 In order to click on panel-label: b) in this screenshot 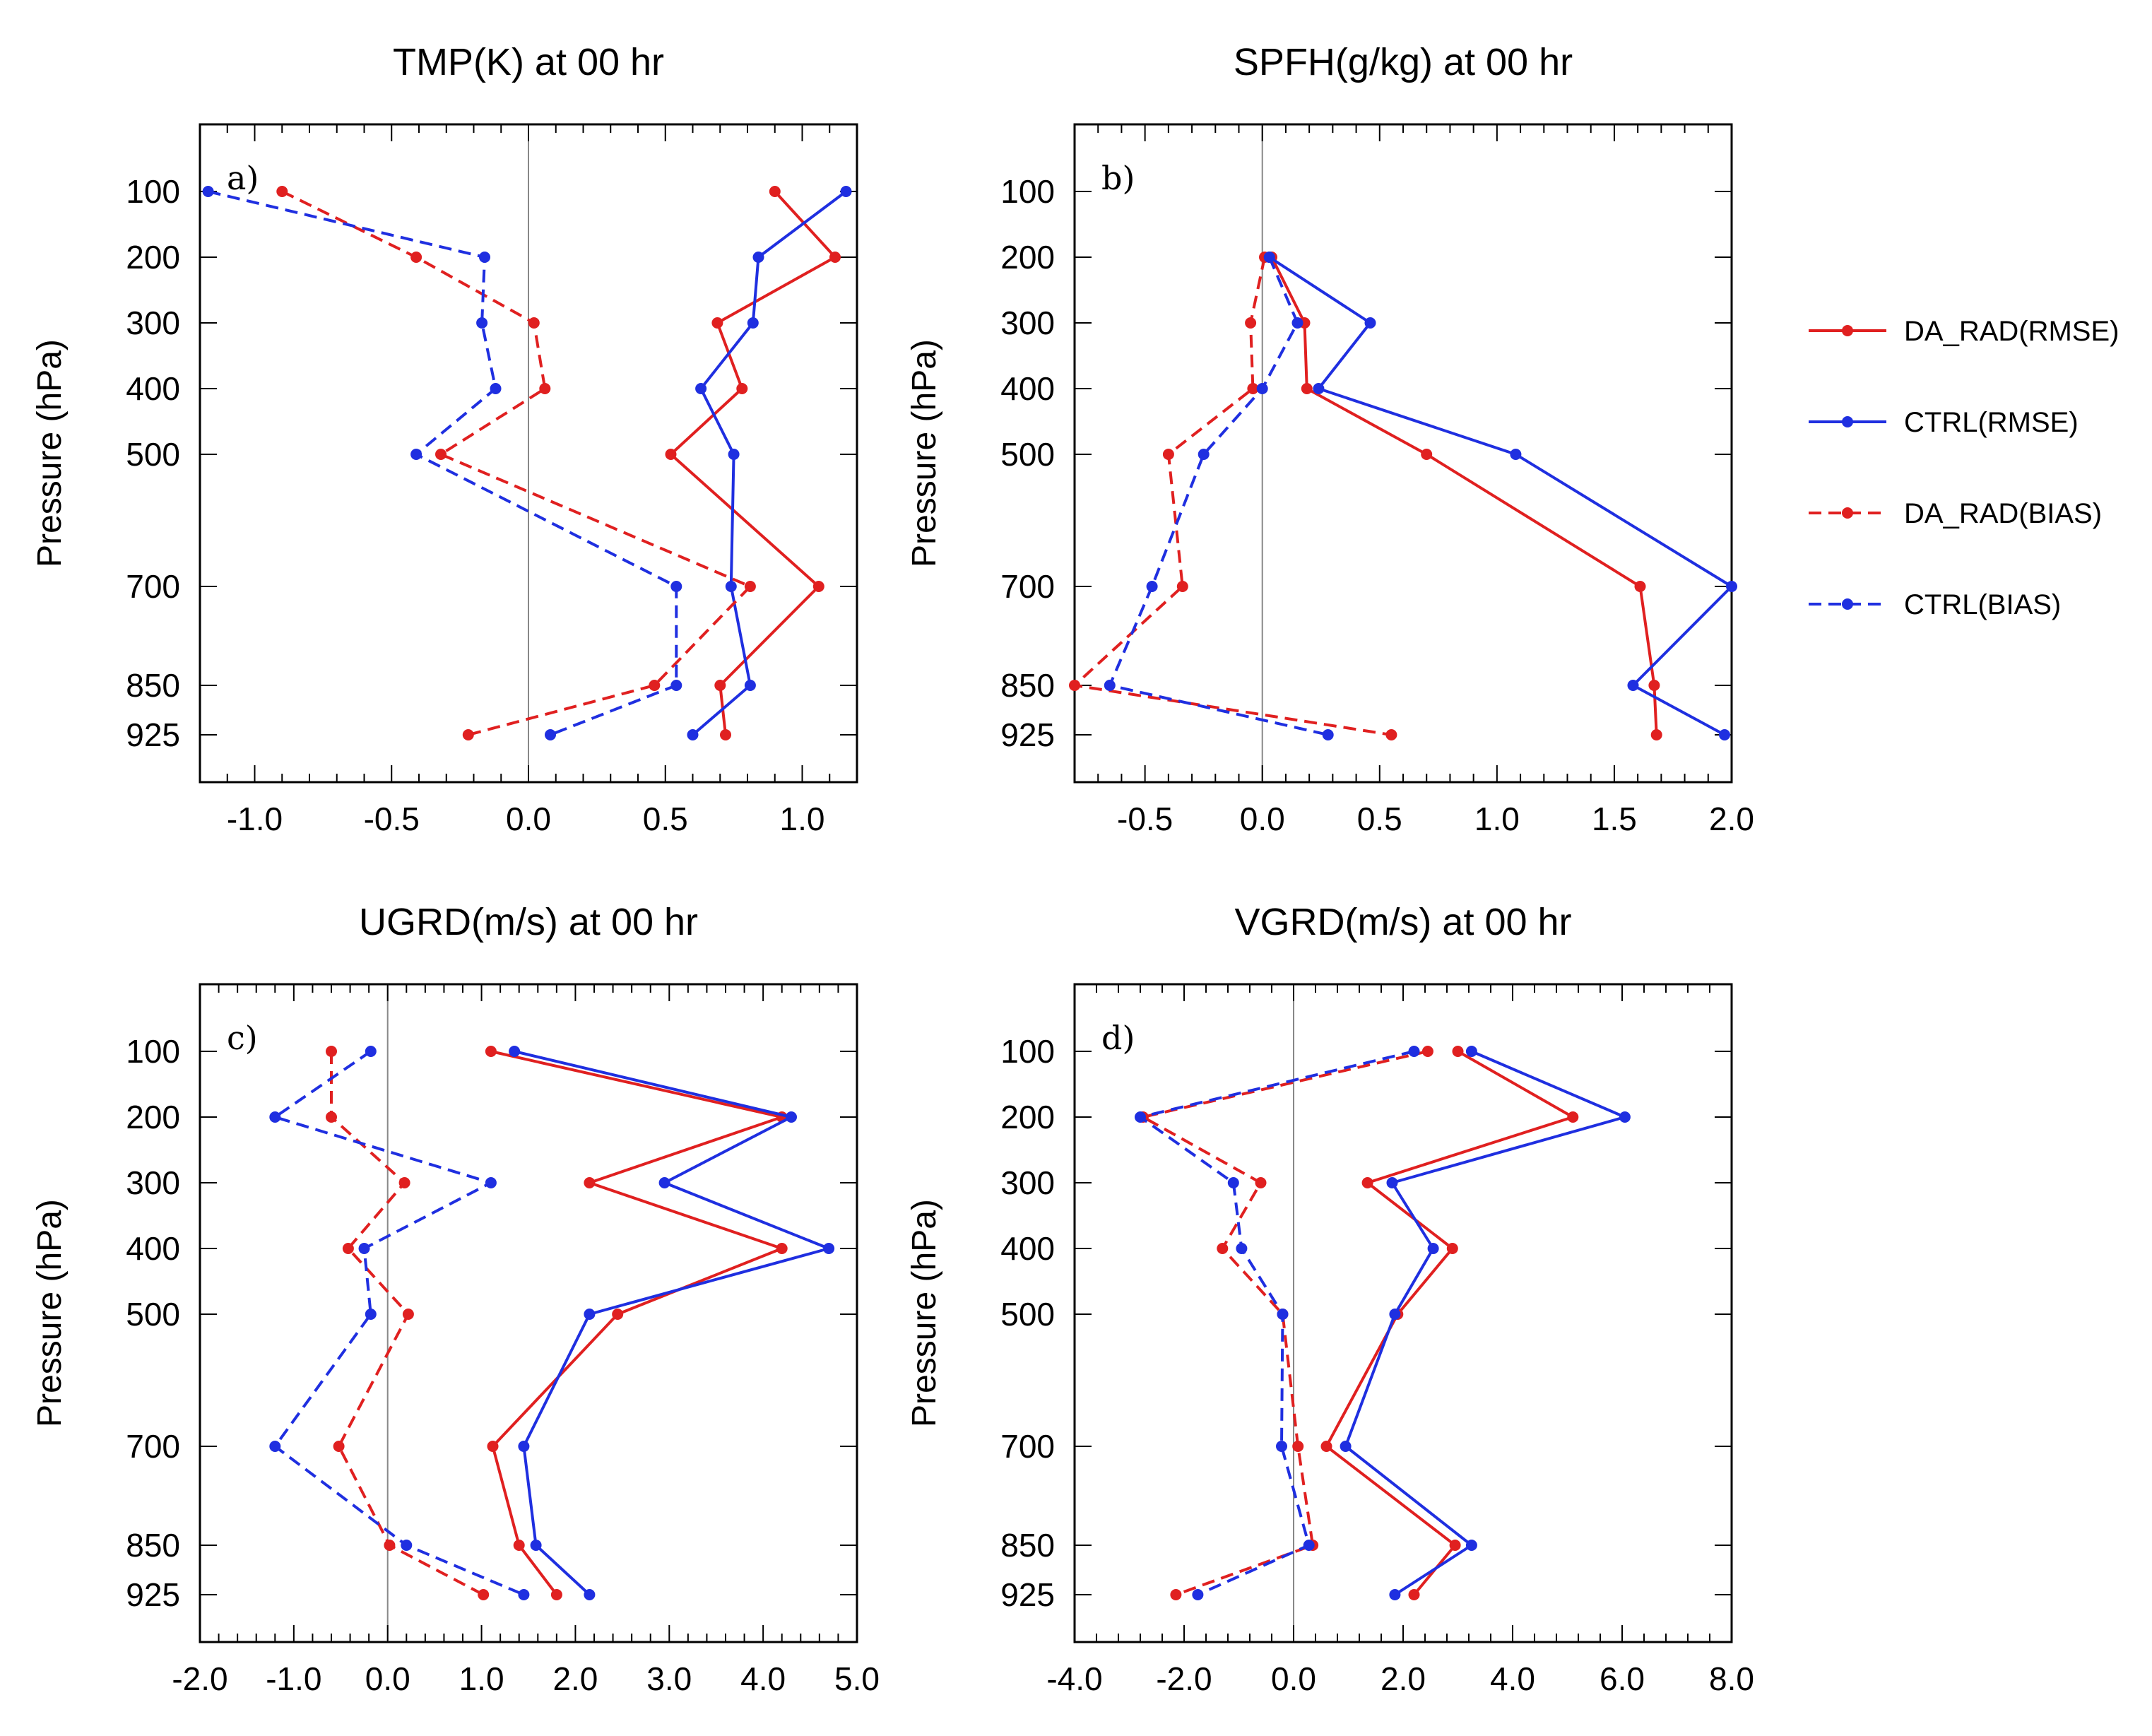, I will do `click(1118, 178)`.